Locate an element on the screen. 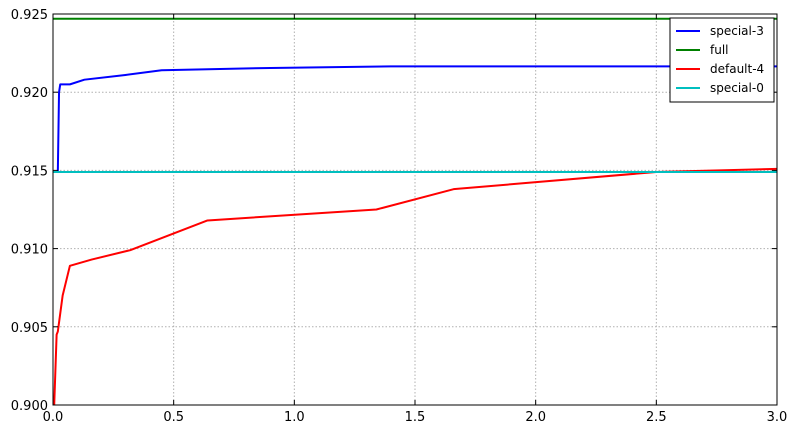  x-tick-label: 1.5 is located at coordinates (415, 417).